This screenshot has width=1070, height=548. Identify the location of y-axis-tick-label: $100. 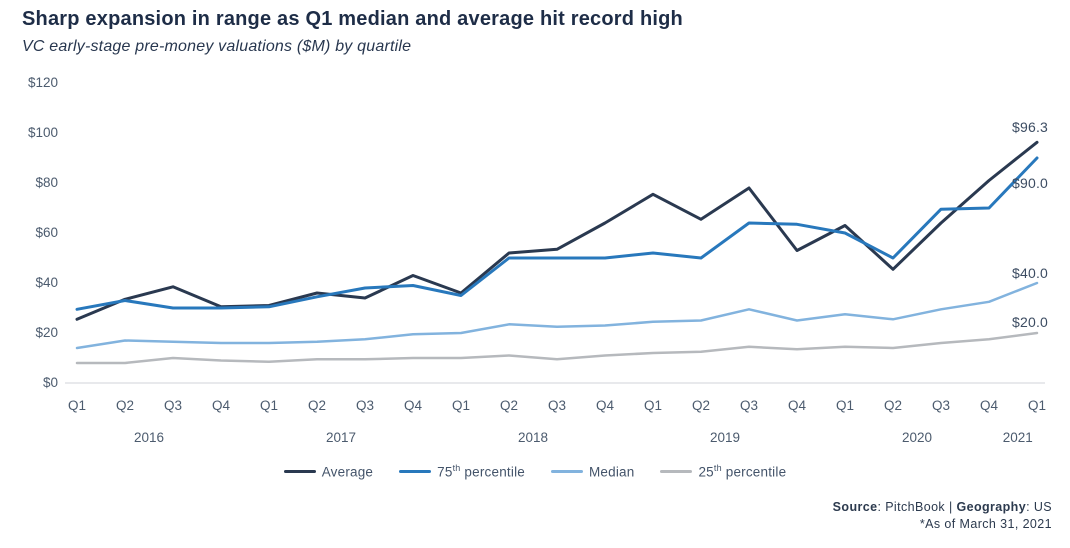
(42, 132).